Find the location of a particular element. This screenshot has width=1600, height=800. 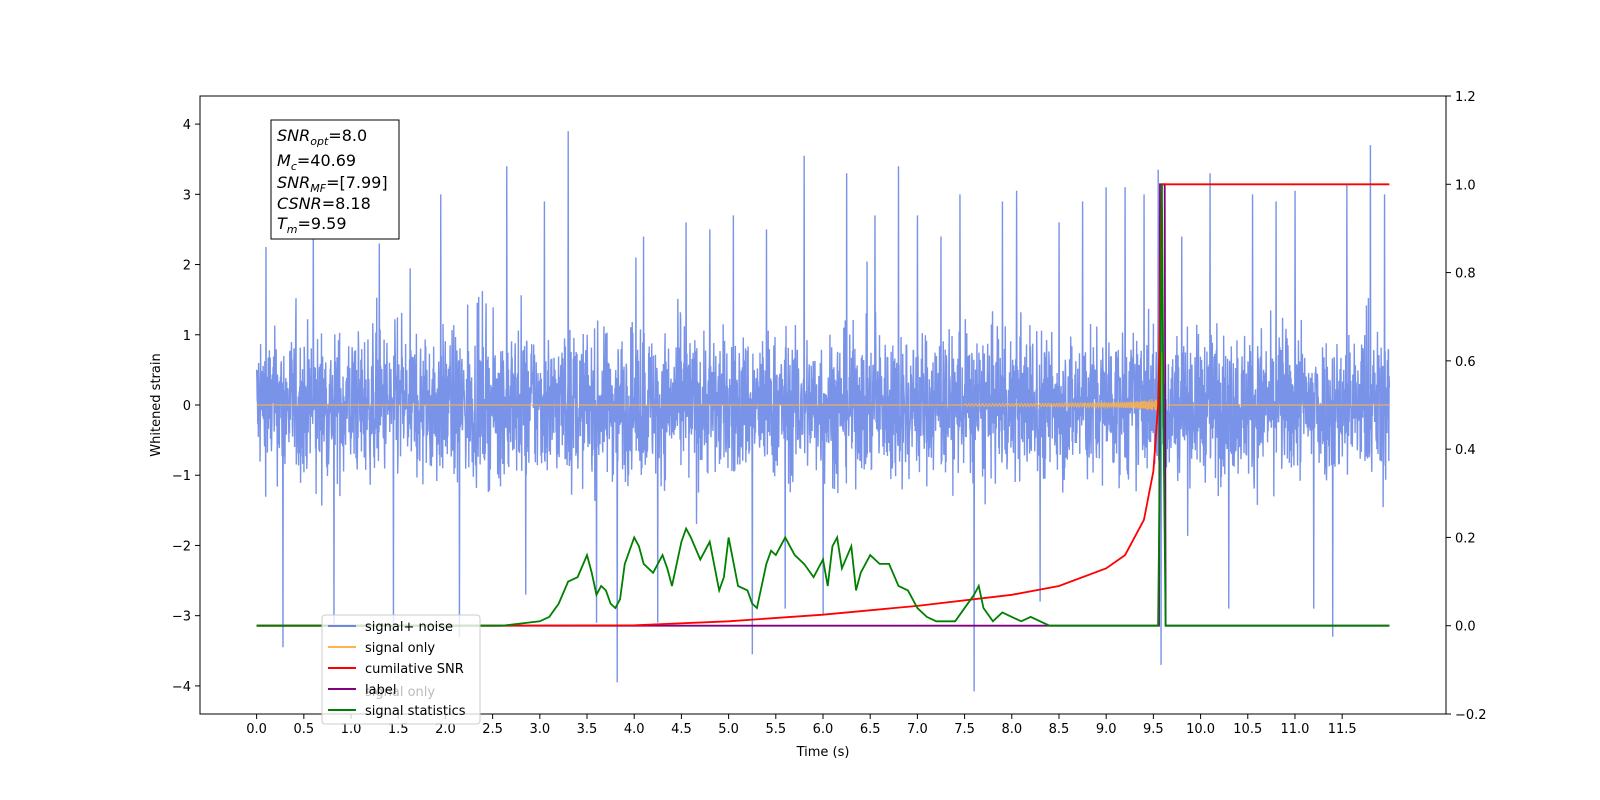

info-snr-opt: SNRopt=8.0 is located at coordinates (322, 137).